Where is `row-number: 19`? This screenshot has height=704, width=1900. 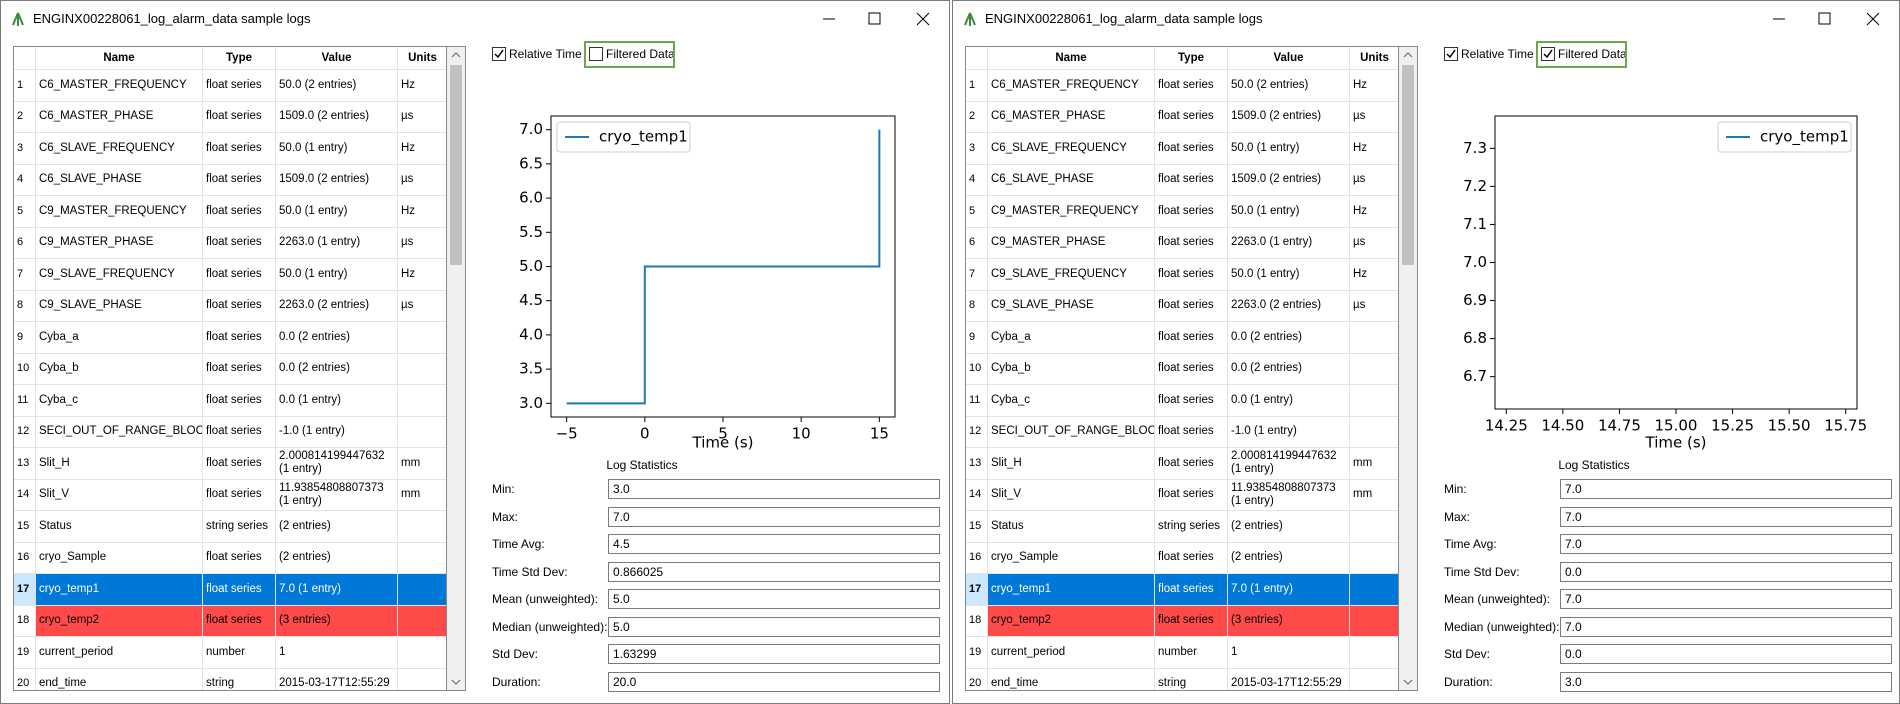
row-number: 19 is located at coordinates (977, 653).